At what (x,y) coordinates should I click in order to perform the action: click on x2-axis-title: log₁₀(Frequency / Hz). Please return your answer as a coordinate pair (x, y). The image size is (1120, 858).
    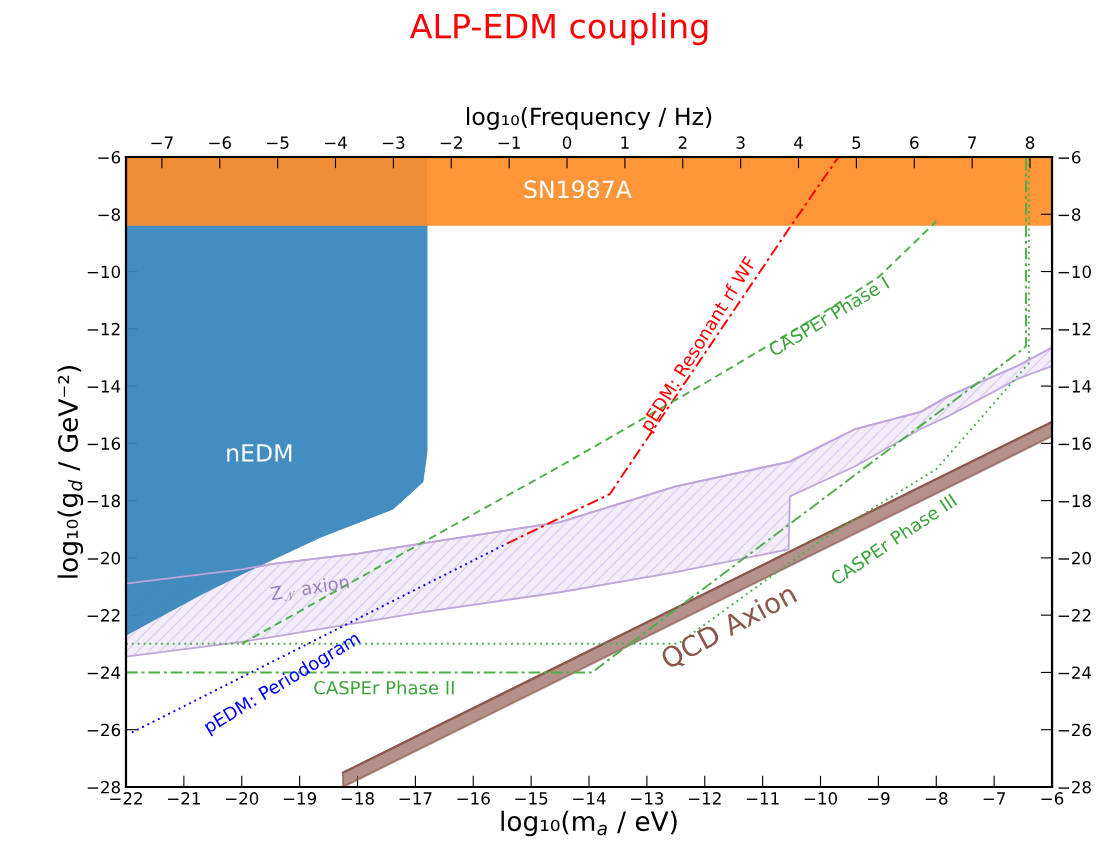
    Looking at the image, I should click on (589, 118).